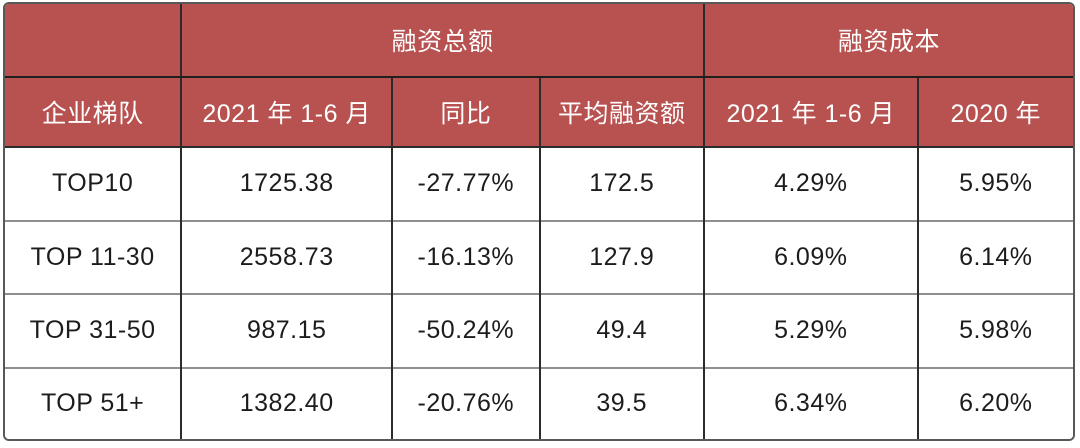 Image resolution: width=1080 pixels, height=448 pixels. I want to click on cell-cost-2021: 6.34%, so click(810, 402).